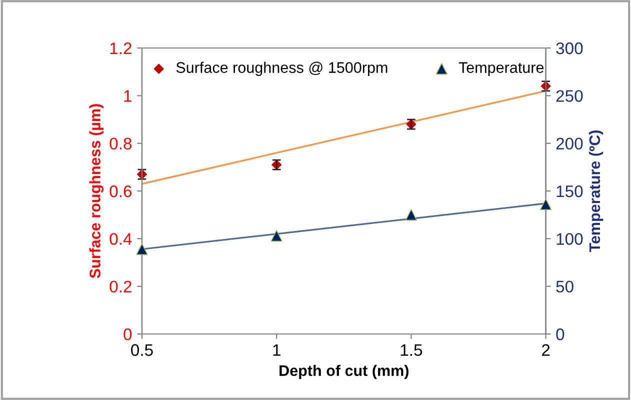  Describe the element at coordinates (121, 286) in the screenshot. I see `y-tick-label: 0.2` at that location.